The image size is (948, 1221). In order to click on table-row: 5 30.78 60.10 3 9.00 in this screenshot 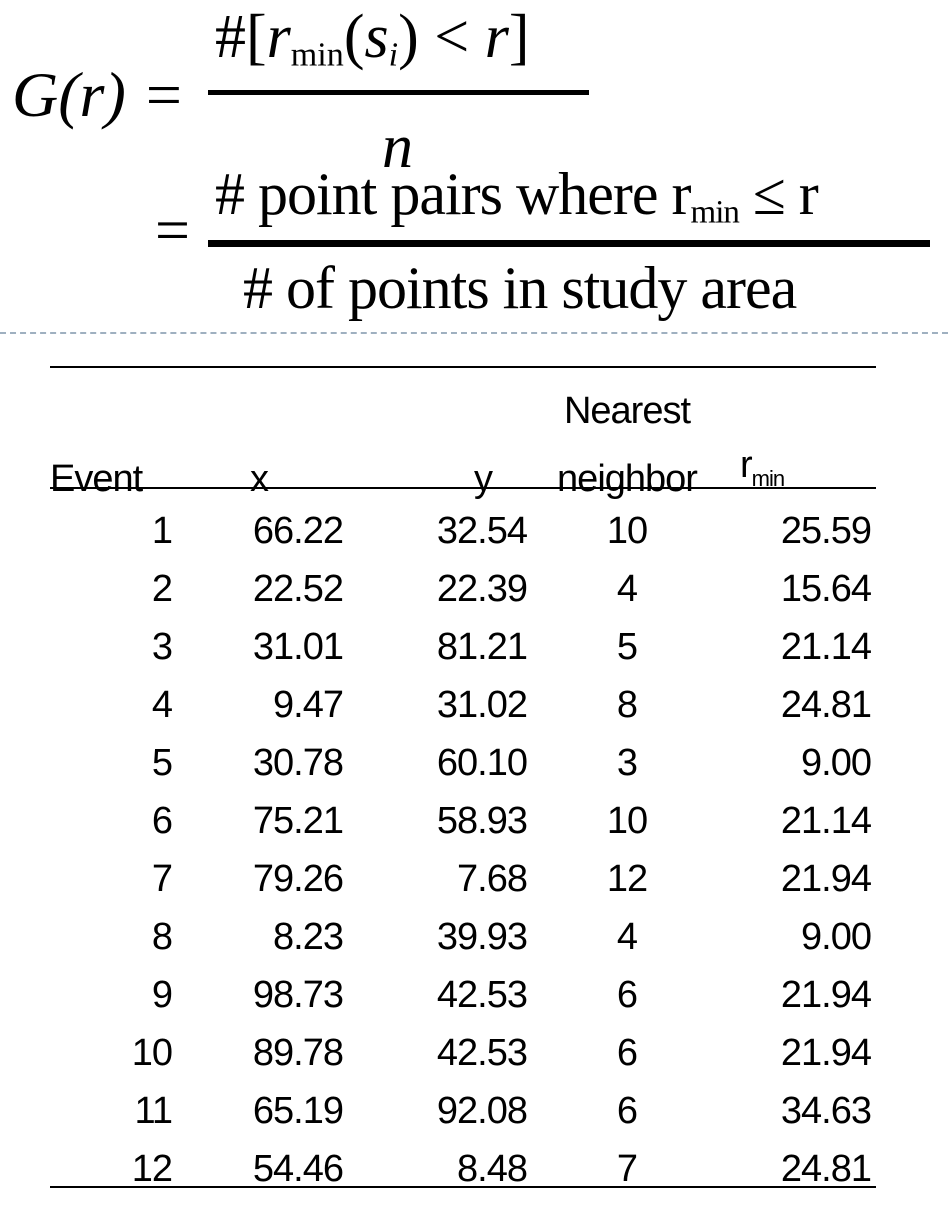, I will do `click(463, 763)`.